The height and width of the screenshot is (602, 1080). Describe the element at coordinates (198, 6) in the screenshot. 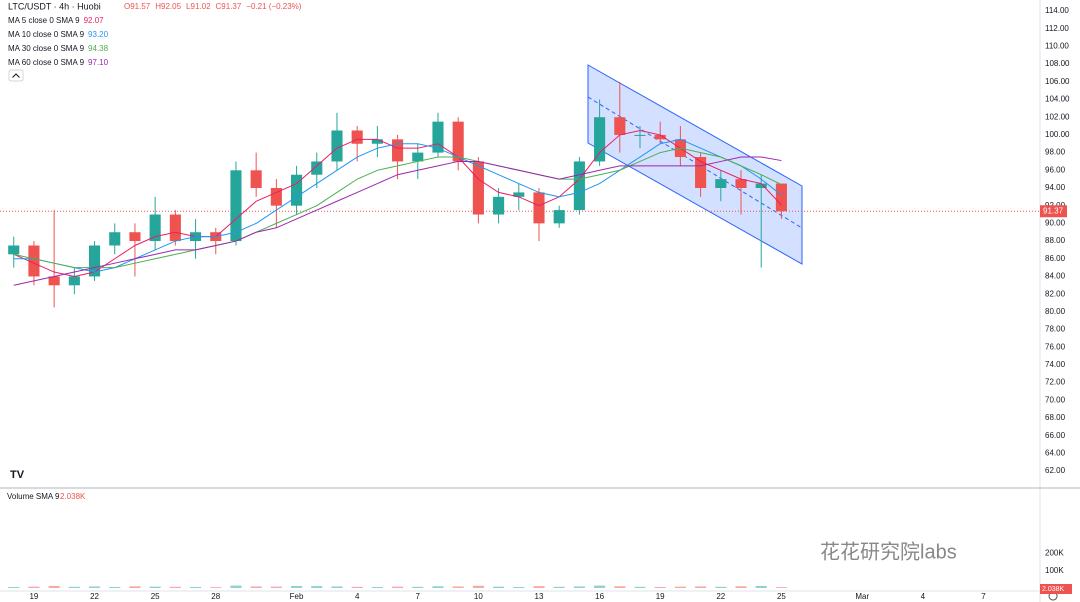

I see `ohlc-value: L91.02` at that location.